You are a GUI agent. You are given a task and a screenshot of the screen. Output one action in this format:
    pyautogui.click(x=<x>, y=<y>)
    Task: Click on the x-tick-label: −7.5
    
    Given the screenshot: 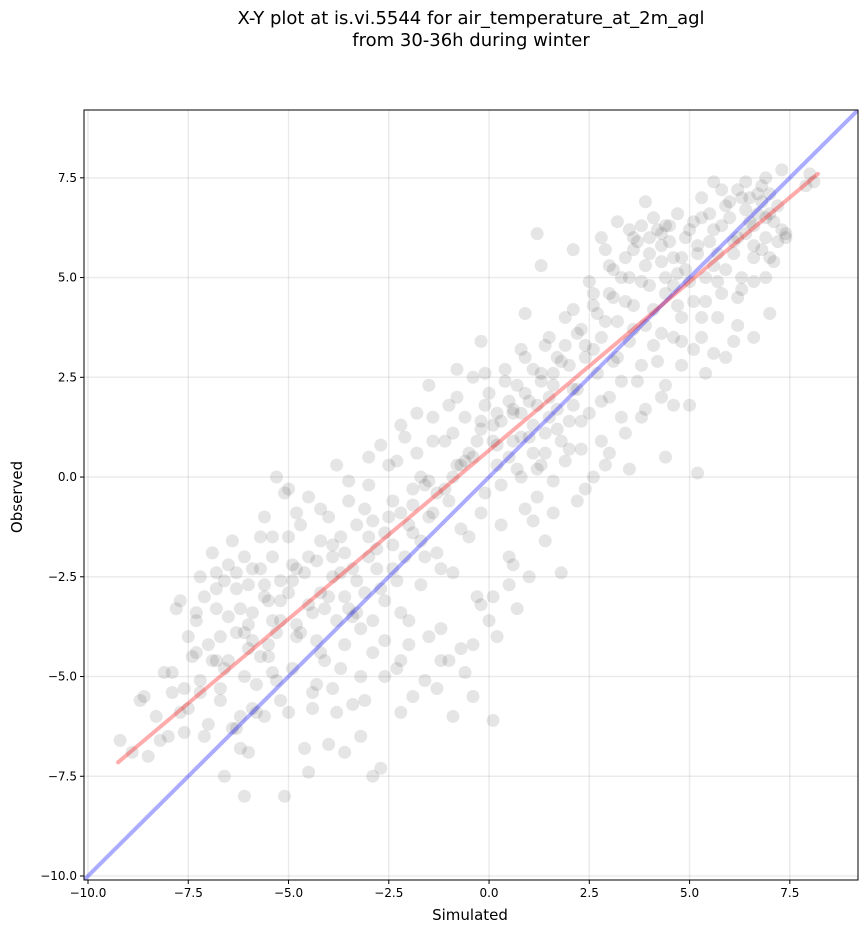 What is the action you would take?
    pyautogui.click(x=188, y=893)
    